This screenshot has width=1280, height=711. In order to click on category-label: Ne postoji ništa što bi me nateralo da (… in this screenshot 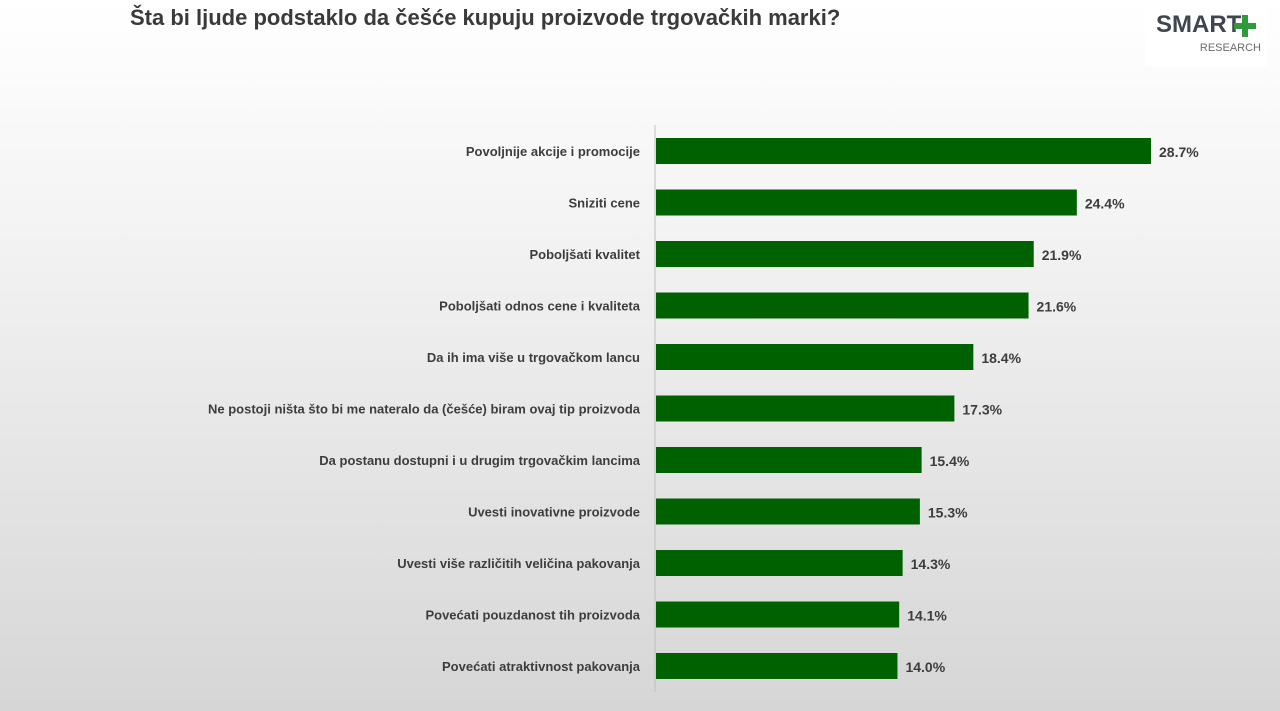, I will do `click(424, 409)`.